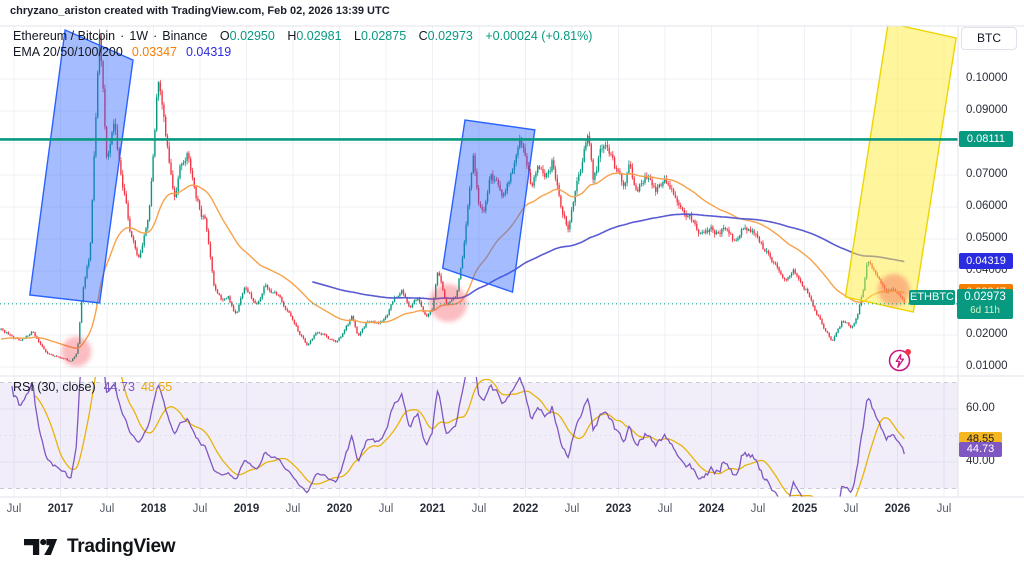 The height and width of the screenshot is (572, 1024). Describe the element at coordinates (932, 297) in the screenshot. I see `symbol-ticker-tag: ETHBTC` at that location.